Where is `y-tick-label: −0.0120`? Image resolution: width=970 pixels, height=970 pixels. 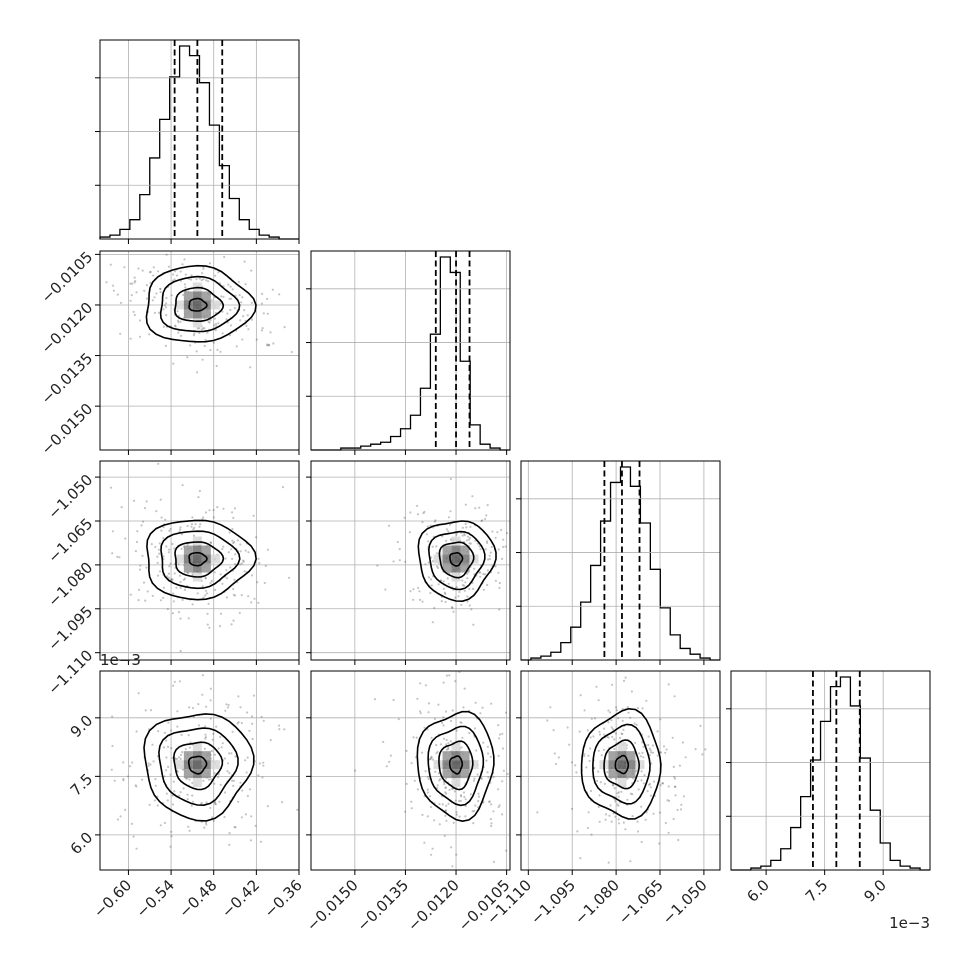
y-tick-label: −0.0120 is located at coordinates (67, 328).